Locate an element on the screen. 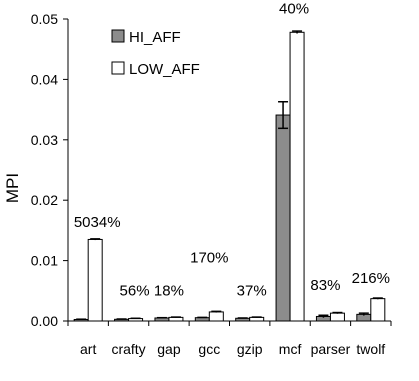 This screenshot has width=419, height=381. y-axis: 0.00 0.01 0.02 0.03 0.04 0.05 is located at coordinates (50, 170).